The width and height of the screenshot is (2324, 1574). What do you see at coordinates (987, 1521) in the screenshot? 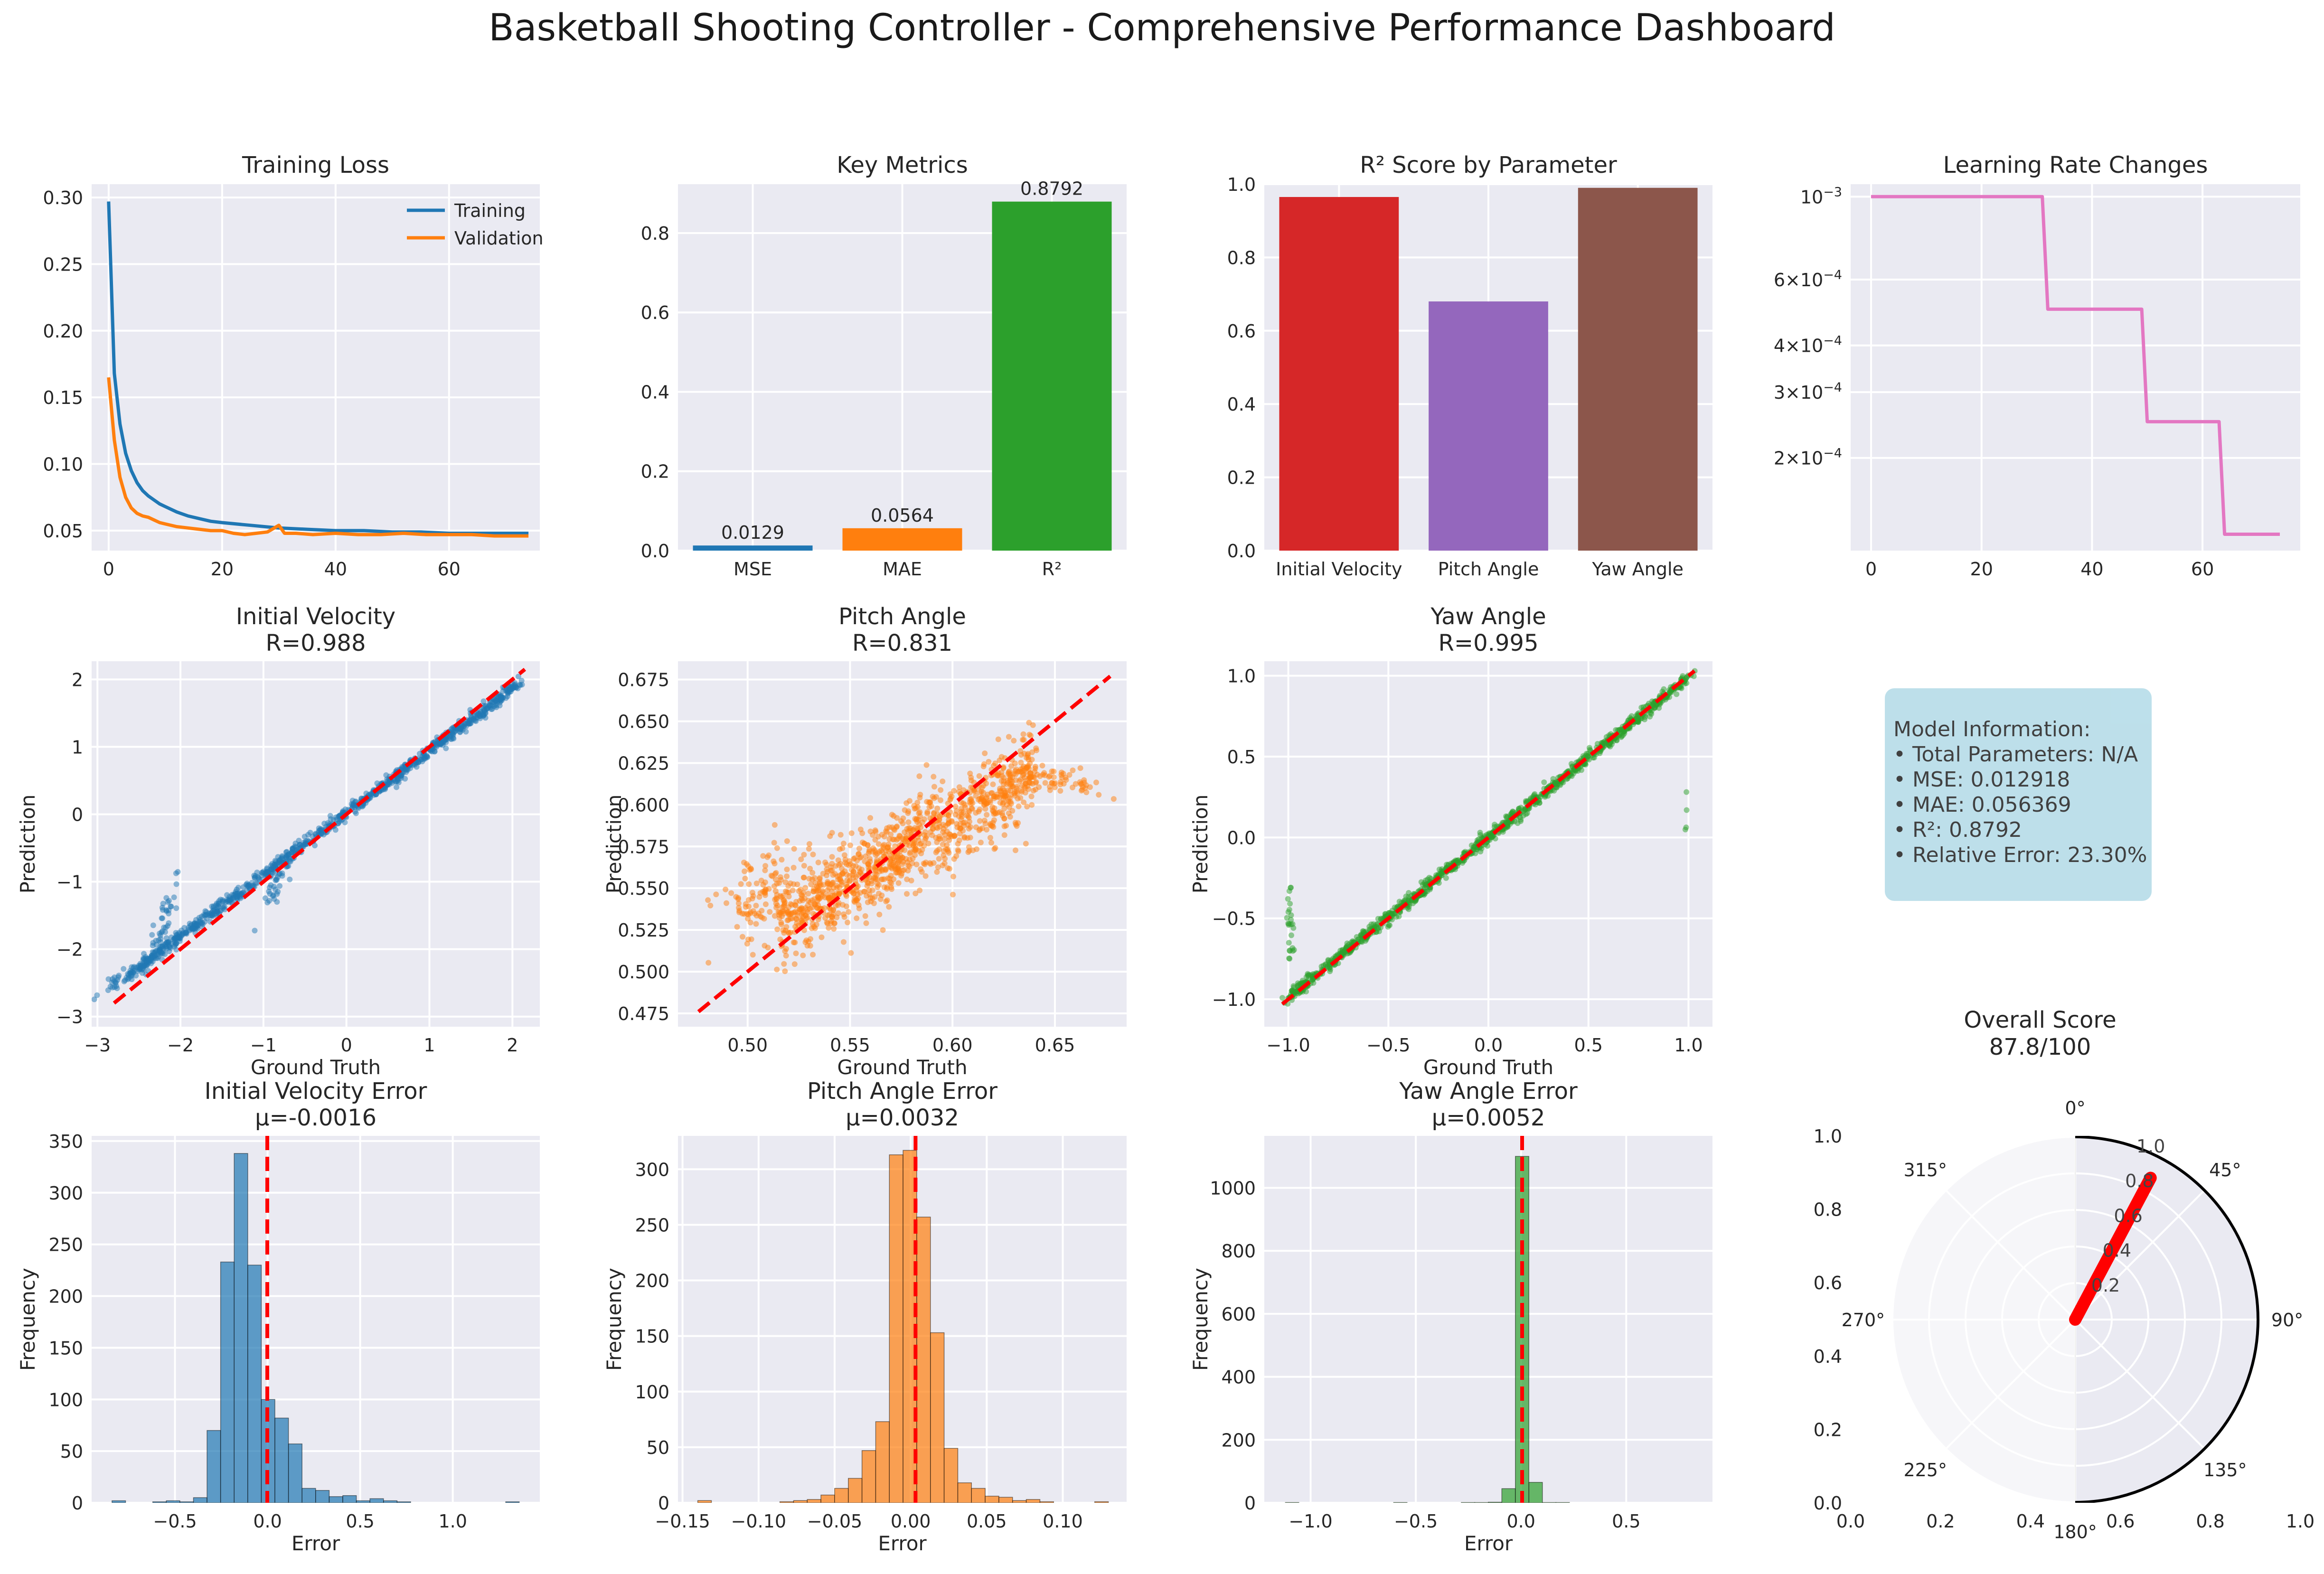
I see `x-tick-label: 0.05` at bounding box center [987, 1521].